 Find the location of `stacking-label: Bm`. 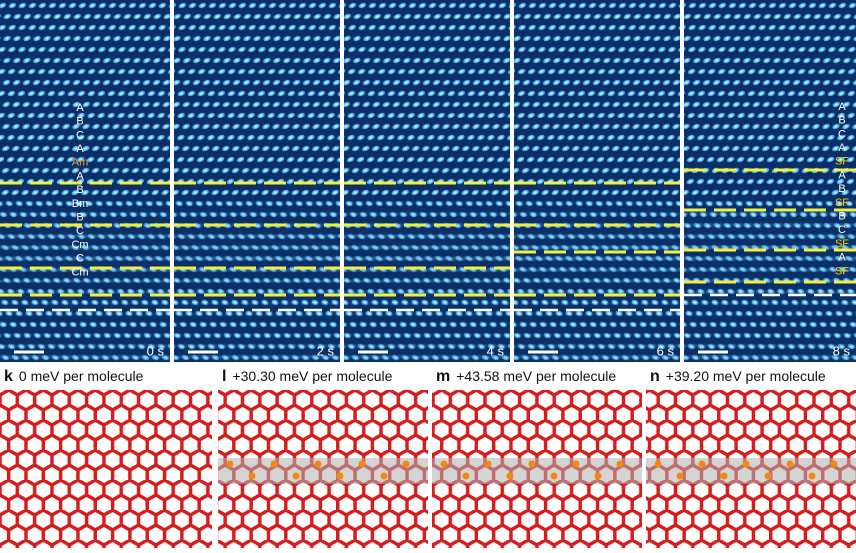

stacking-label: Bm is located at coordinates (80, 204).